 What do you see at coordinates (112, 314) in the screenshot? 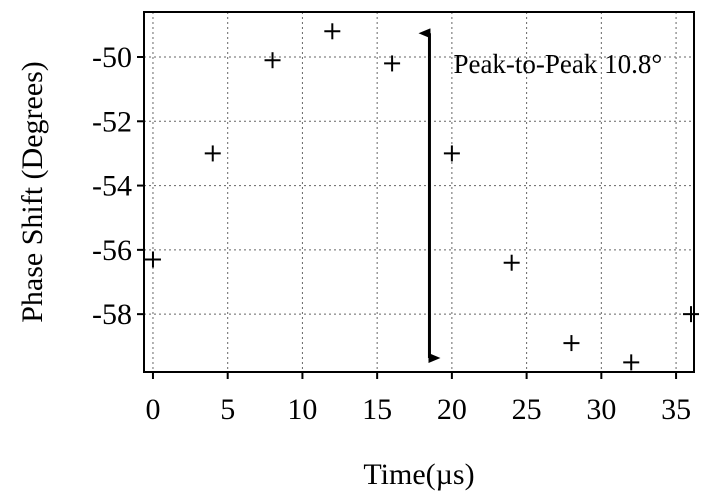
I see `y-tick-label: -58` at bounding box center [112, 314].